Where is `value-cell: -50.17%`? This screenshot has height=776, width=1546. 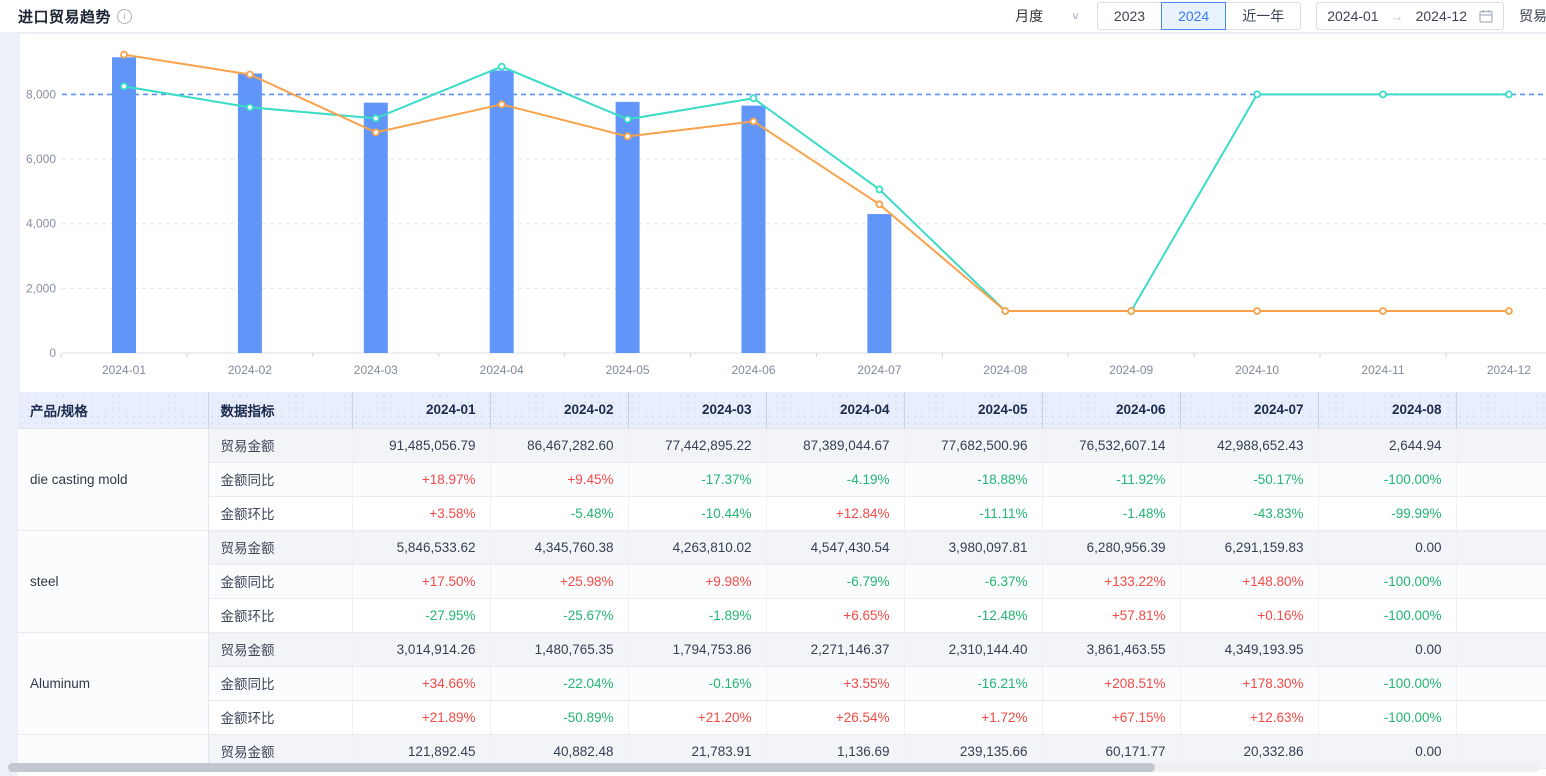 value-cell: -50.17% is located at coordinates (1249, 479).